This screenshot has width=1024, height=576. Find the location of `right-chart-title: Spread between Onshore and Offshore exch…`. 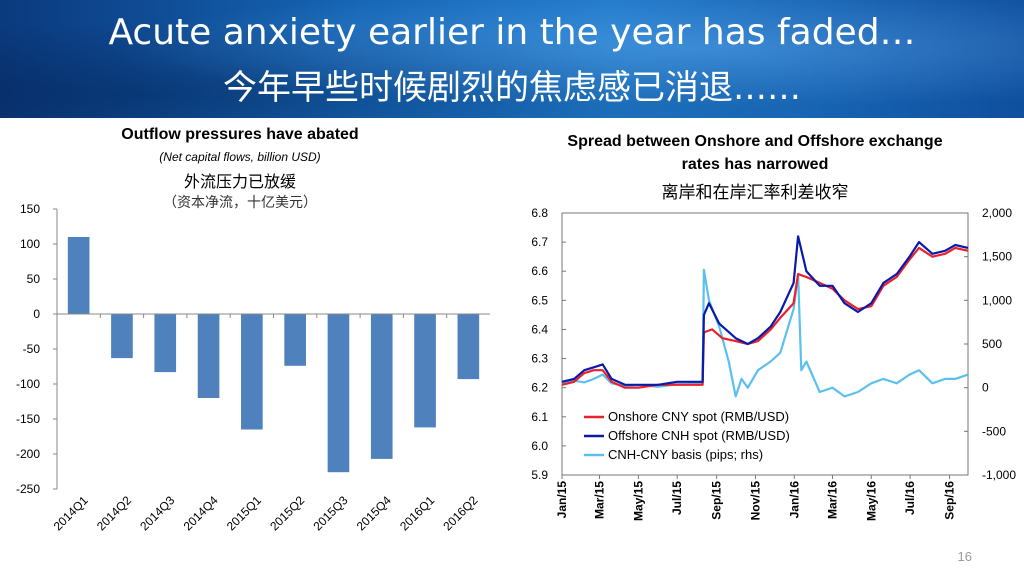

right-chart-title: Spread between Onshore and Offshore exch… is located at coordinates (755, 153).